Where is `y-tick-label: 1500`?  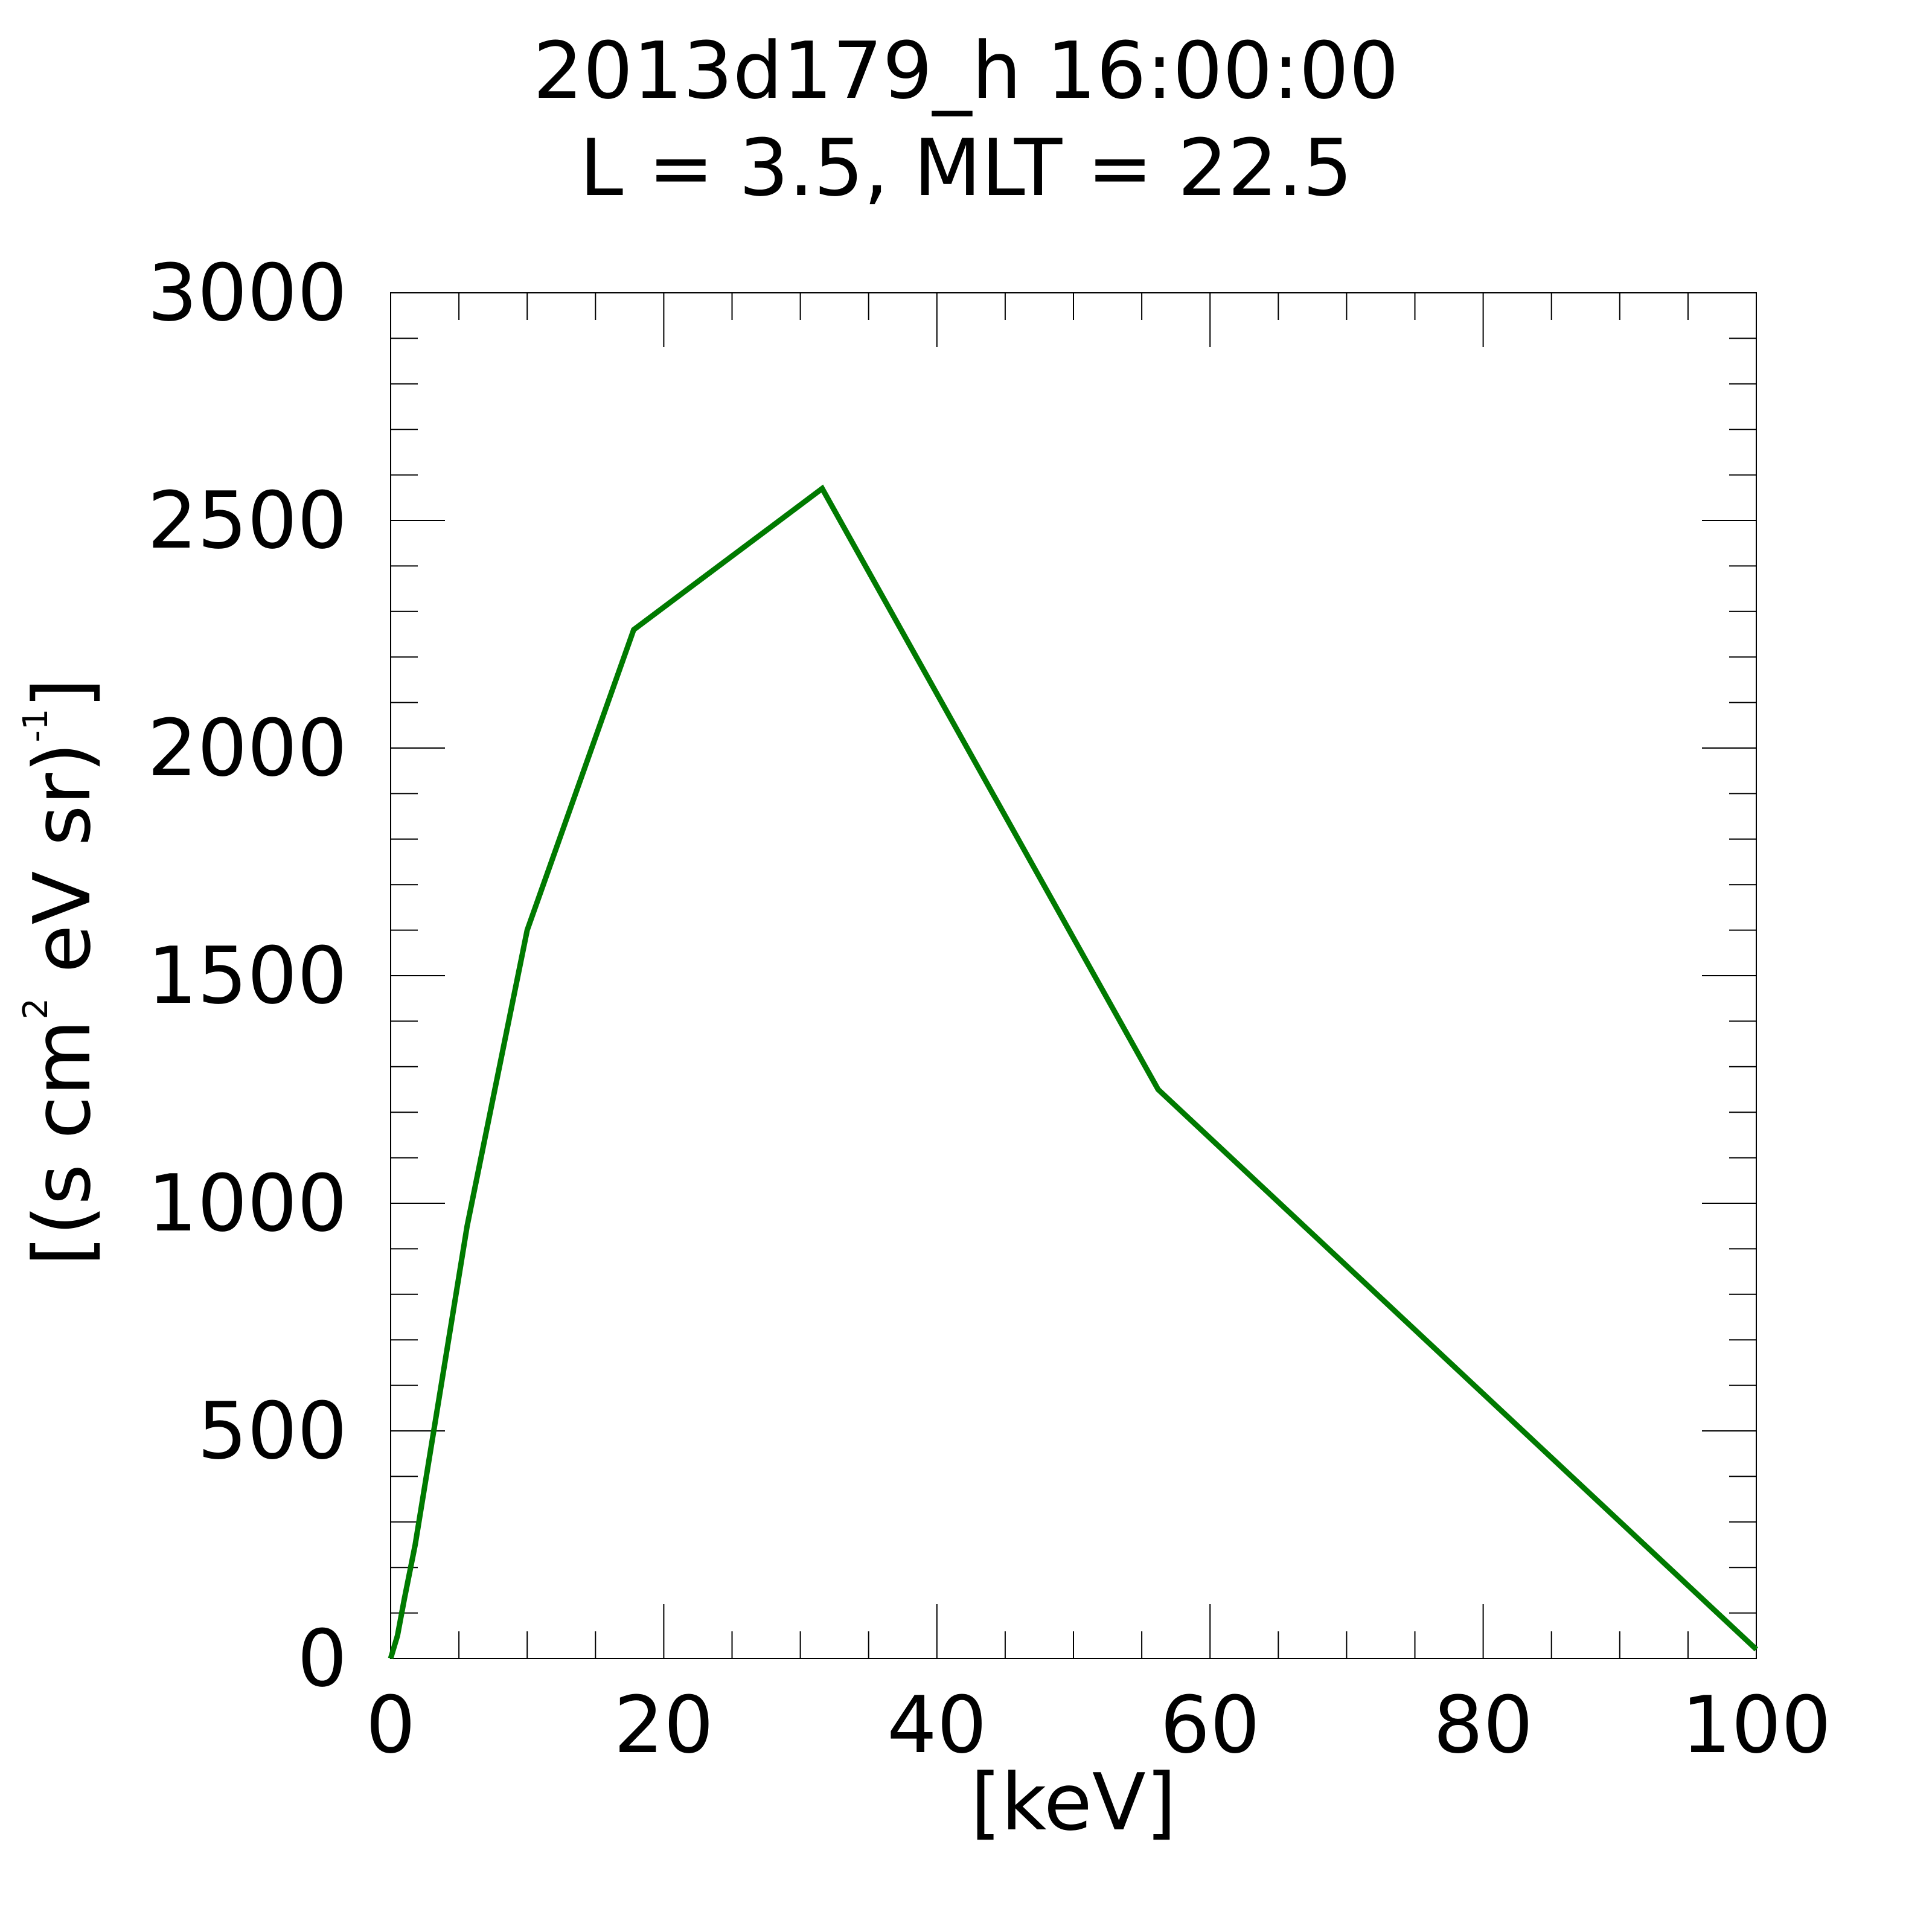
y-tick-label: 1500 is located at coordinates (247, 976).